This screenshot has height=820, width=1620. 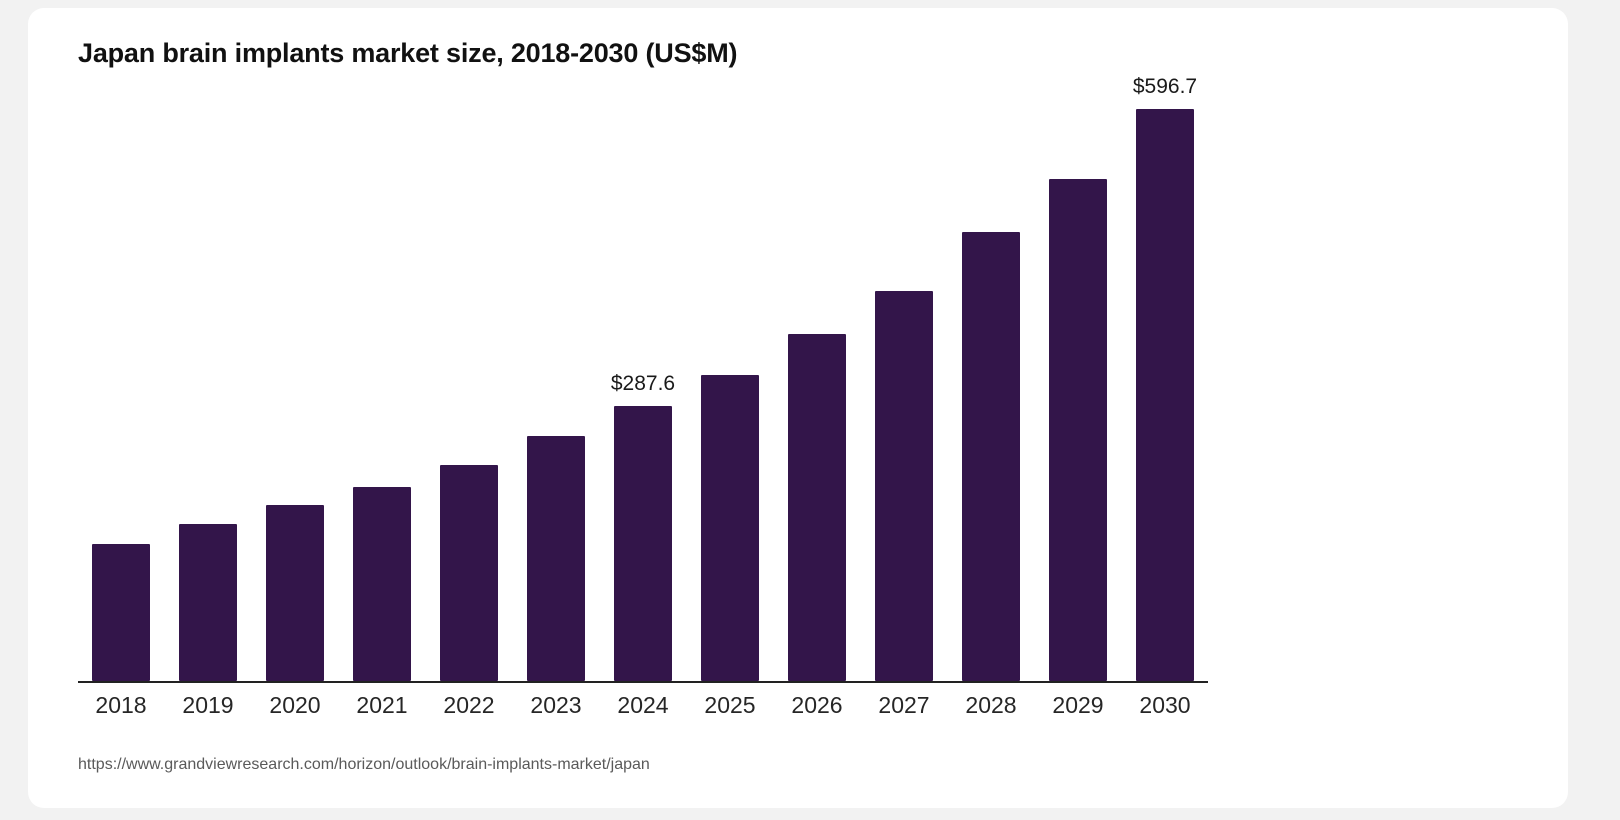 I want to click on bar-2029, so click(x=1078, y=430).